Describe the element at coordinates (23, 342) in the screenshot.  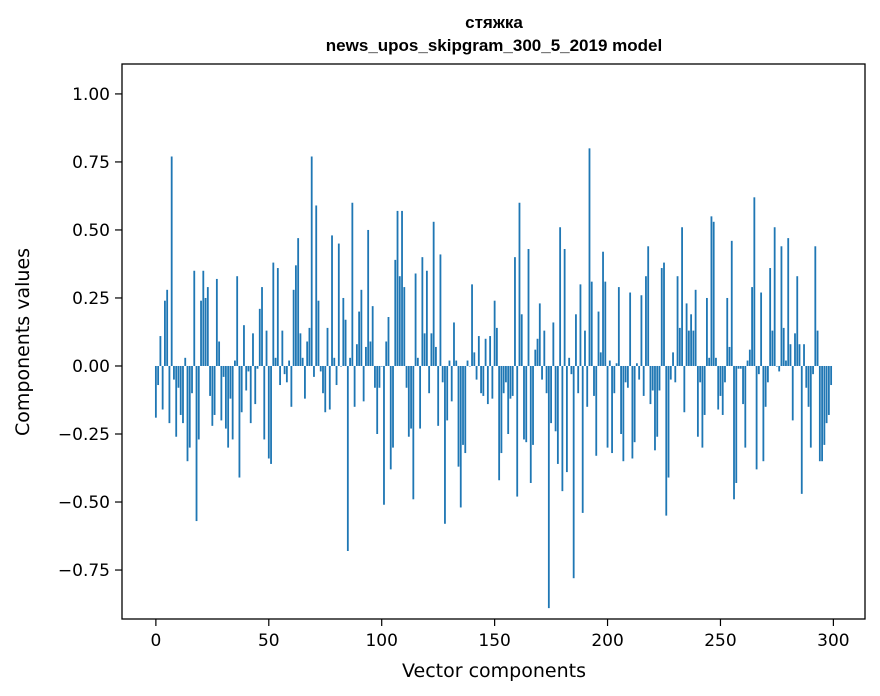
I see `y-axis-label: Components values` at that location.